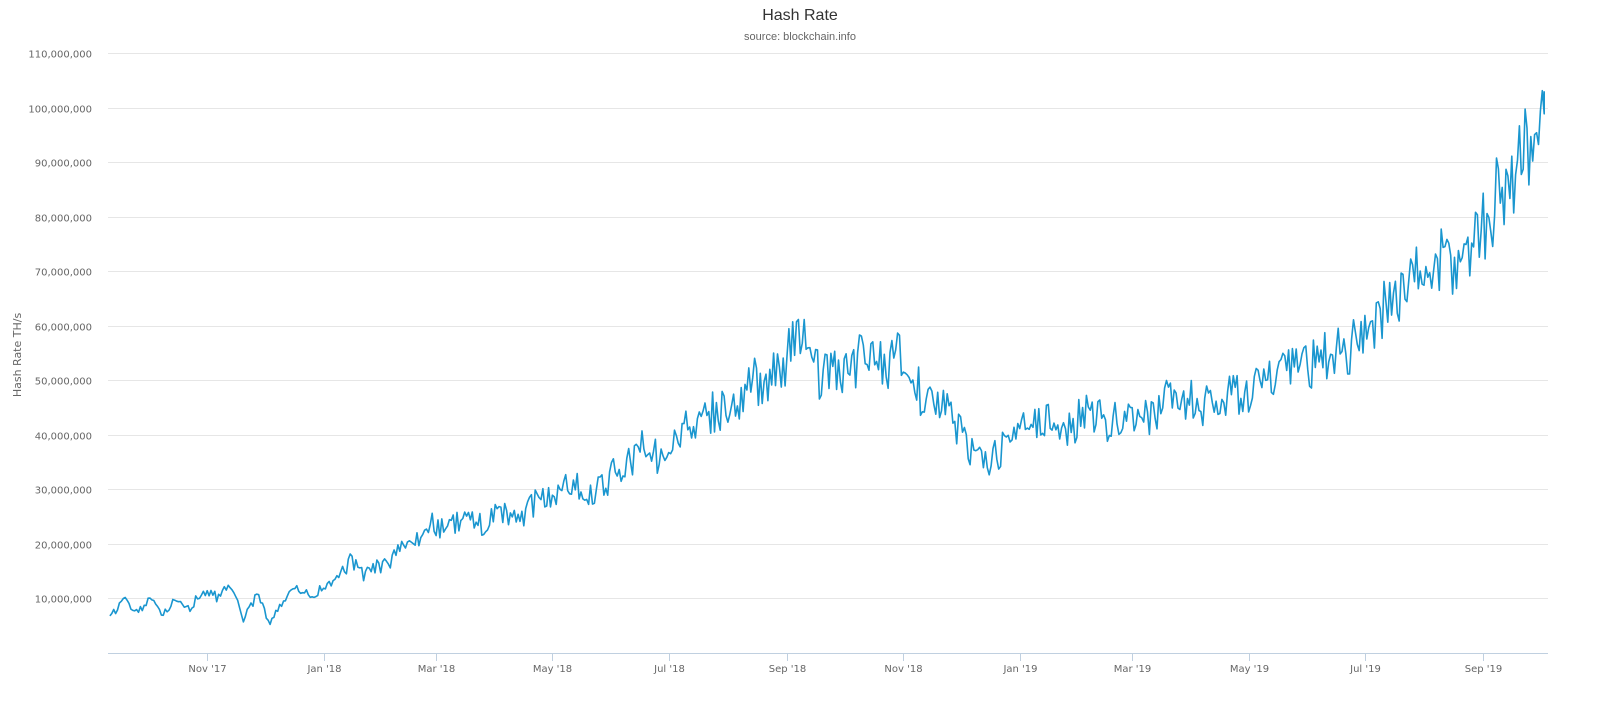 This screenshot has width=1600, height=704. Describe the element at coordinates (1249, 669) in the screenshot. I see `x-tick-label: May '19` at that location.